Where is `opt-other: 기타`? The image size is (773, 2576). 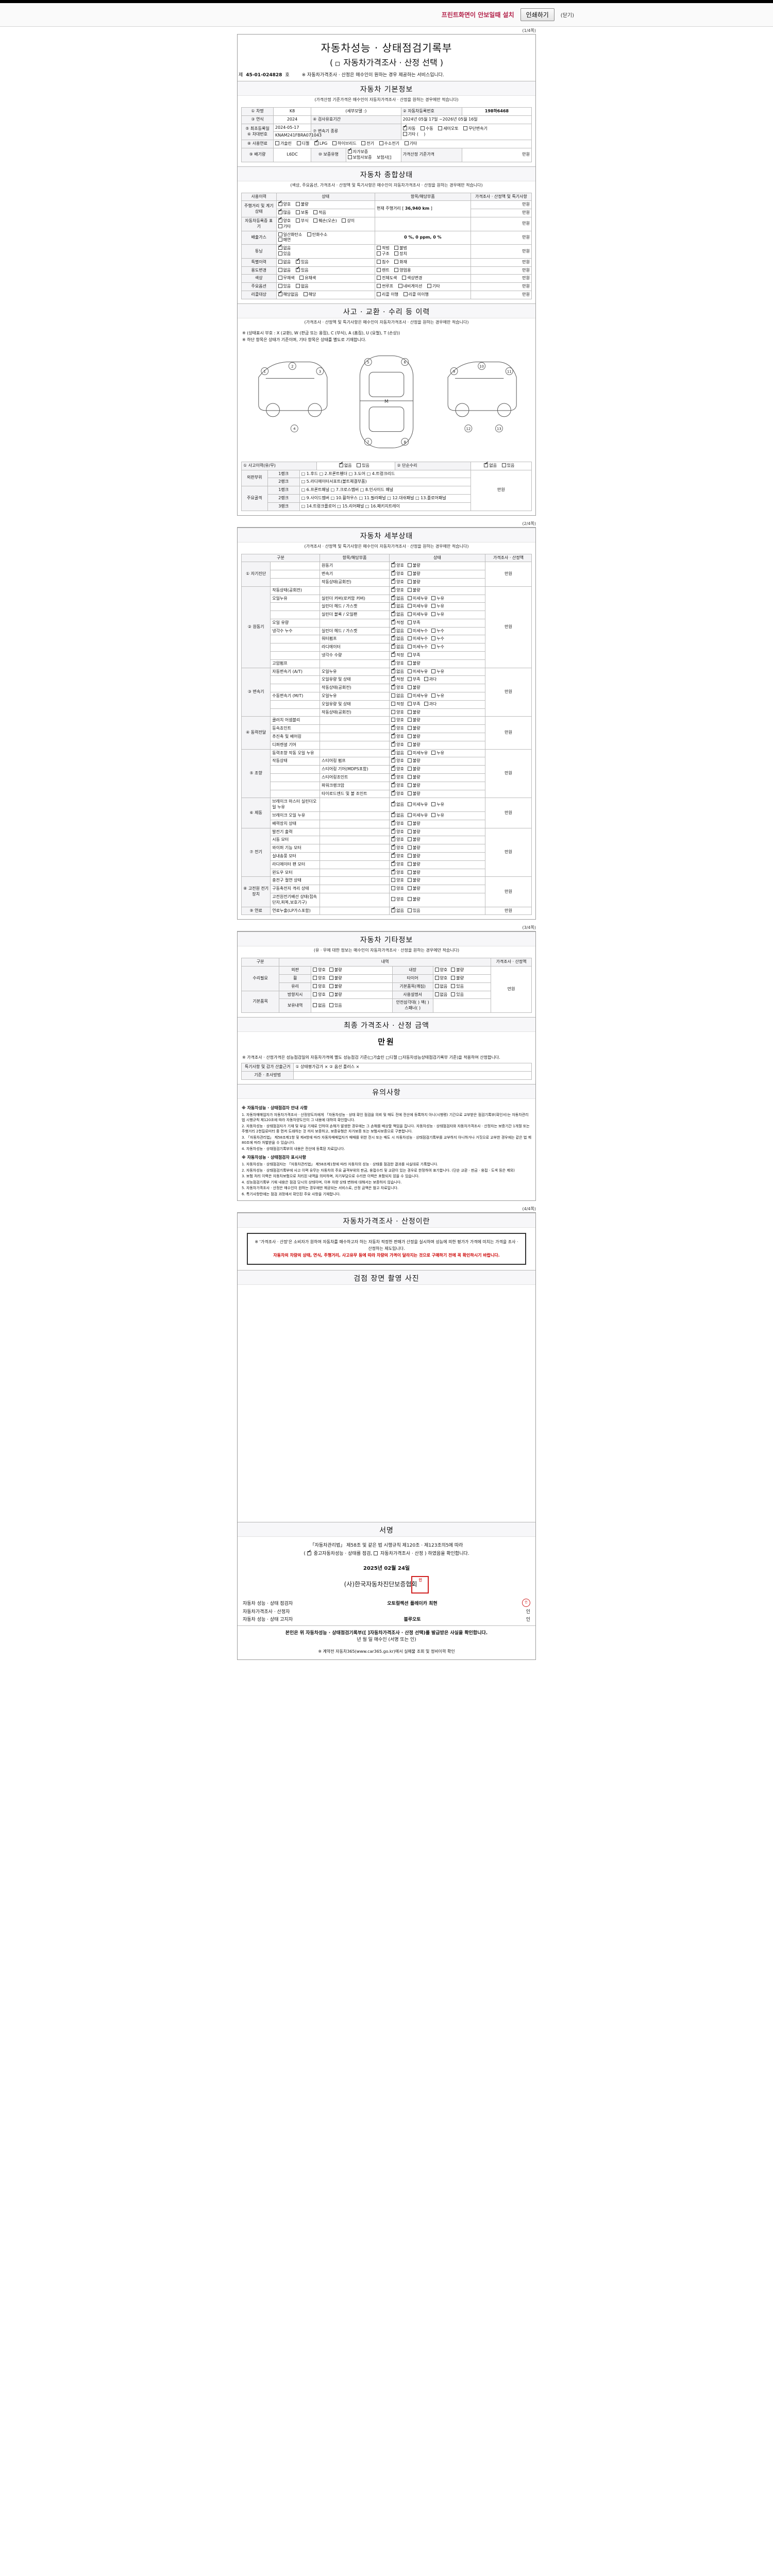 opt-other: 기타 is located at coordinates (433, 287).